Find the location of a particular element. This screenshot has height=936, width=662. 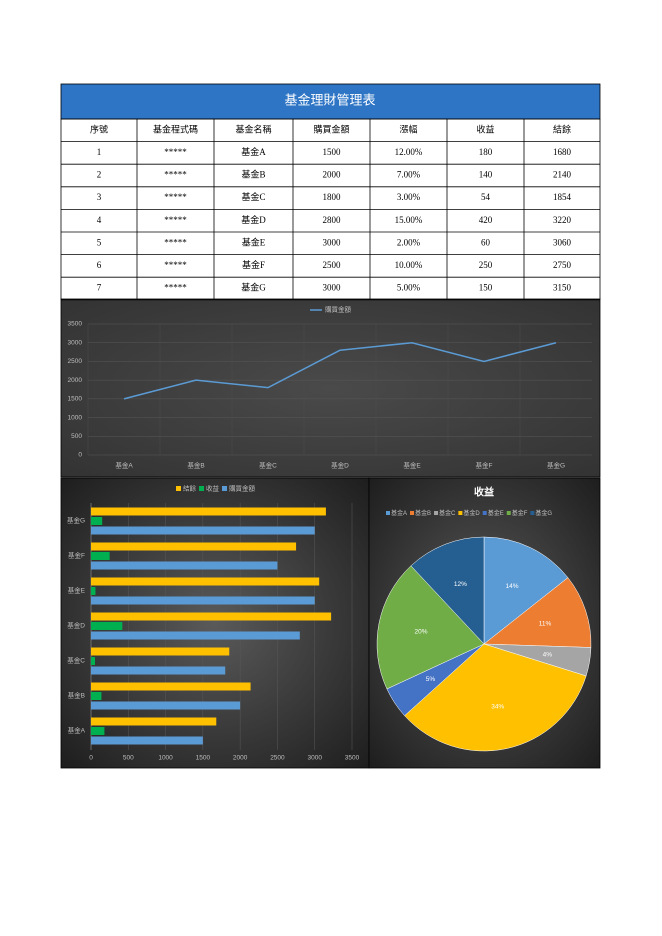

cell: 2.00% is located at coordinates (409, 242).